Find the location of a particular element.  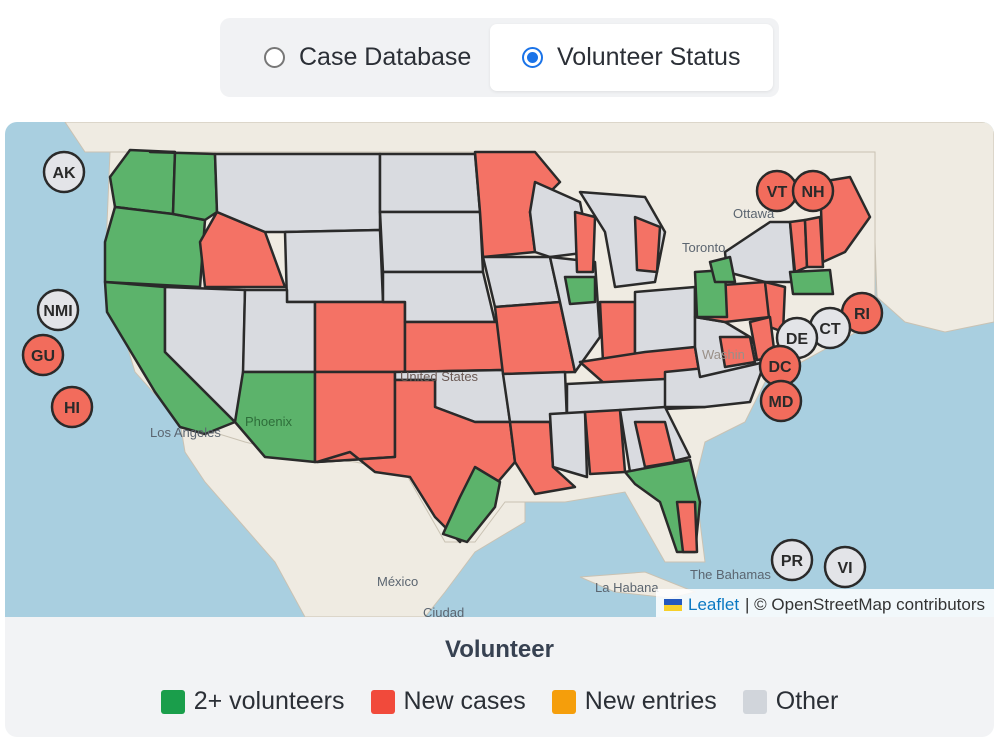

state-ma is located at coordinates (811, 282).